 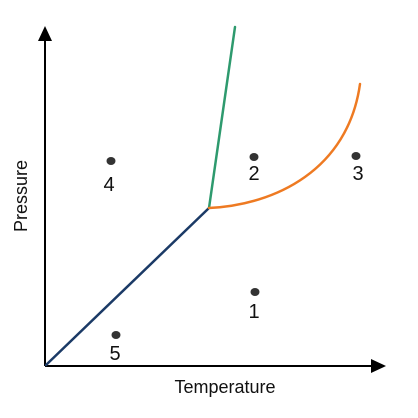 What do you see at coordinates (253, 174) in the screenshot?
I see `point-2-label: 2` at bounding box center [253, 174].